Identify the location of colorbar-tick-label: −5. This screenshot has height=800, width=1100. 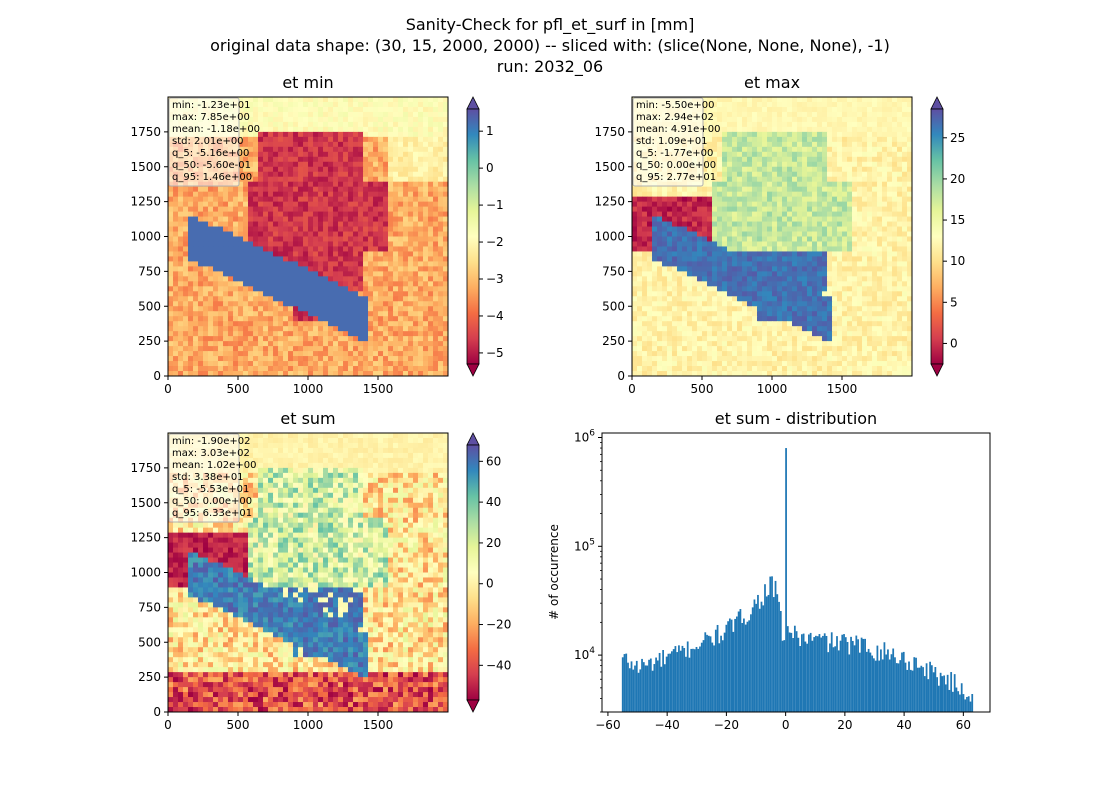
(495, 353).